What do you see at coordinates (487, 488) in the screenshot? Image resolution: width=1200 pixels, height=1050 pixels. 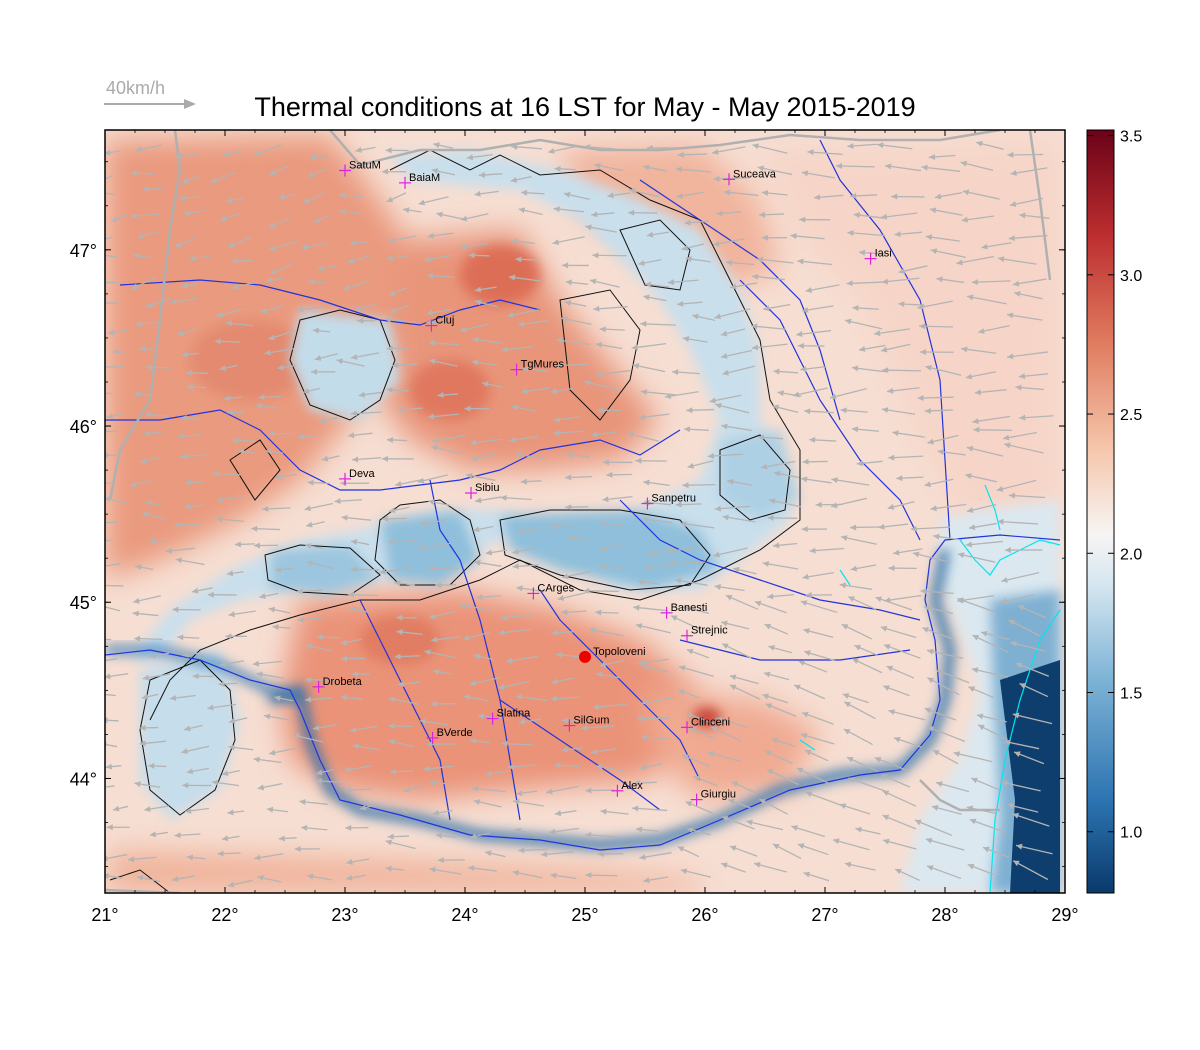 I see `city-label: Sibiu` at bounding box center [487, 488].